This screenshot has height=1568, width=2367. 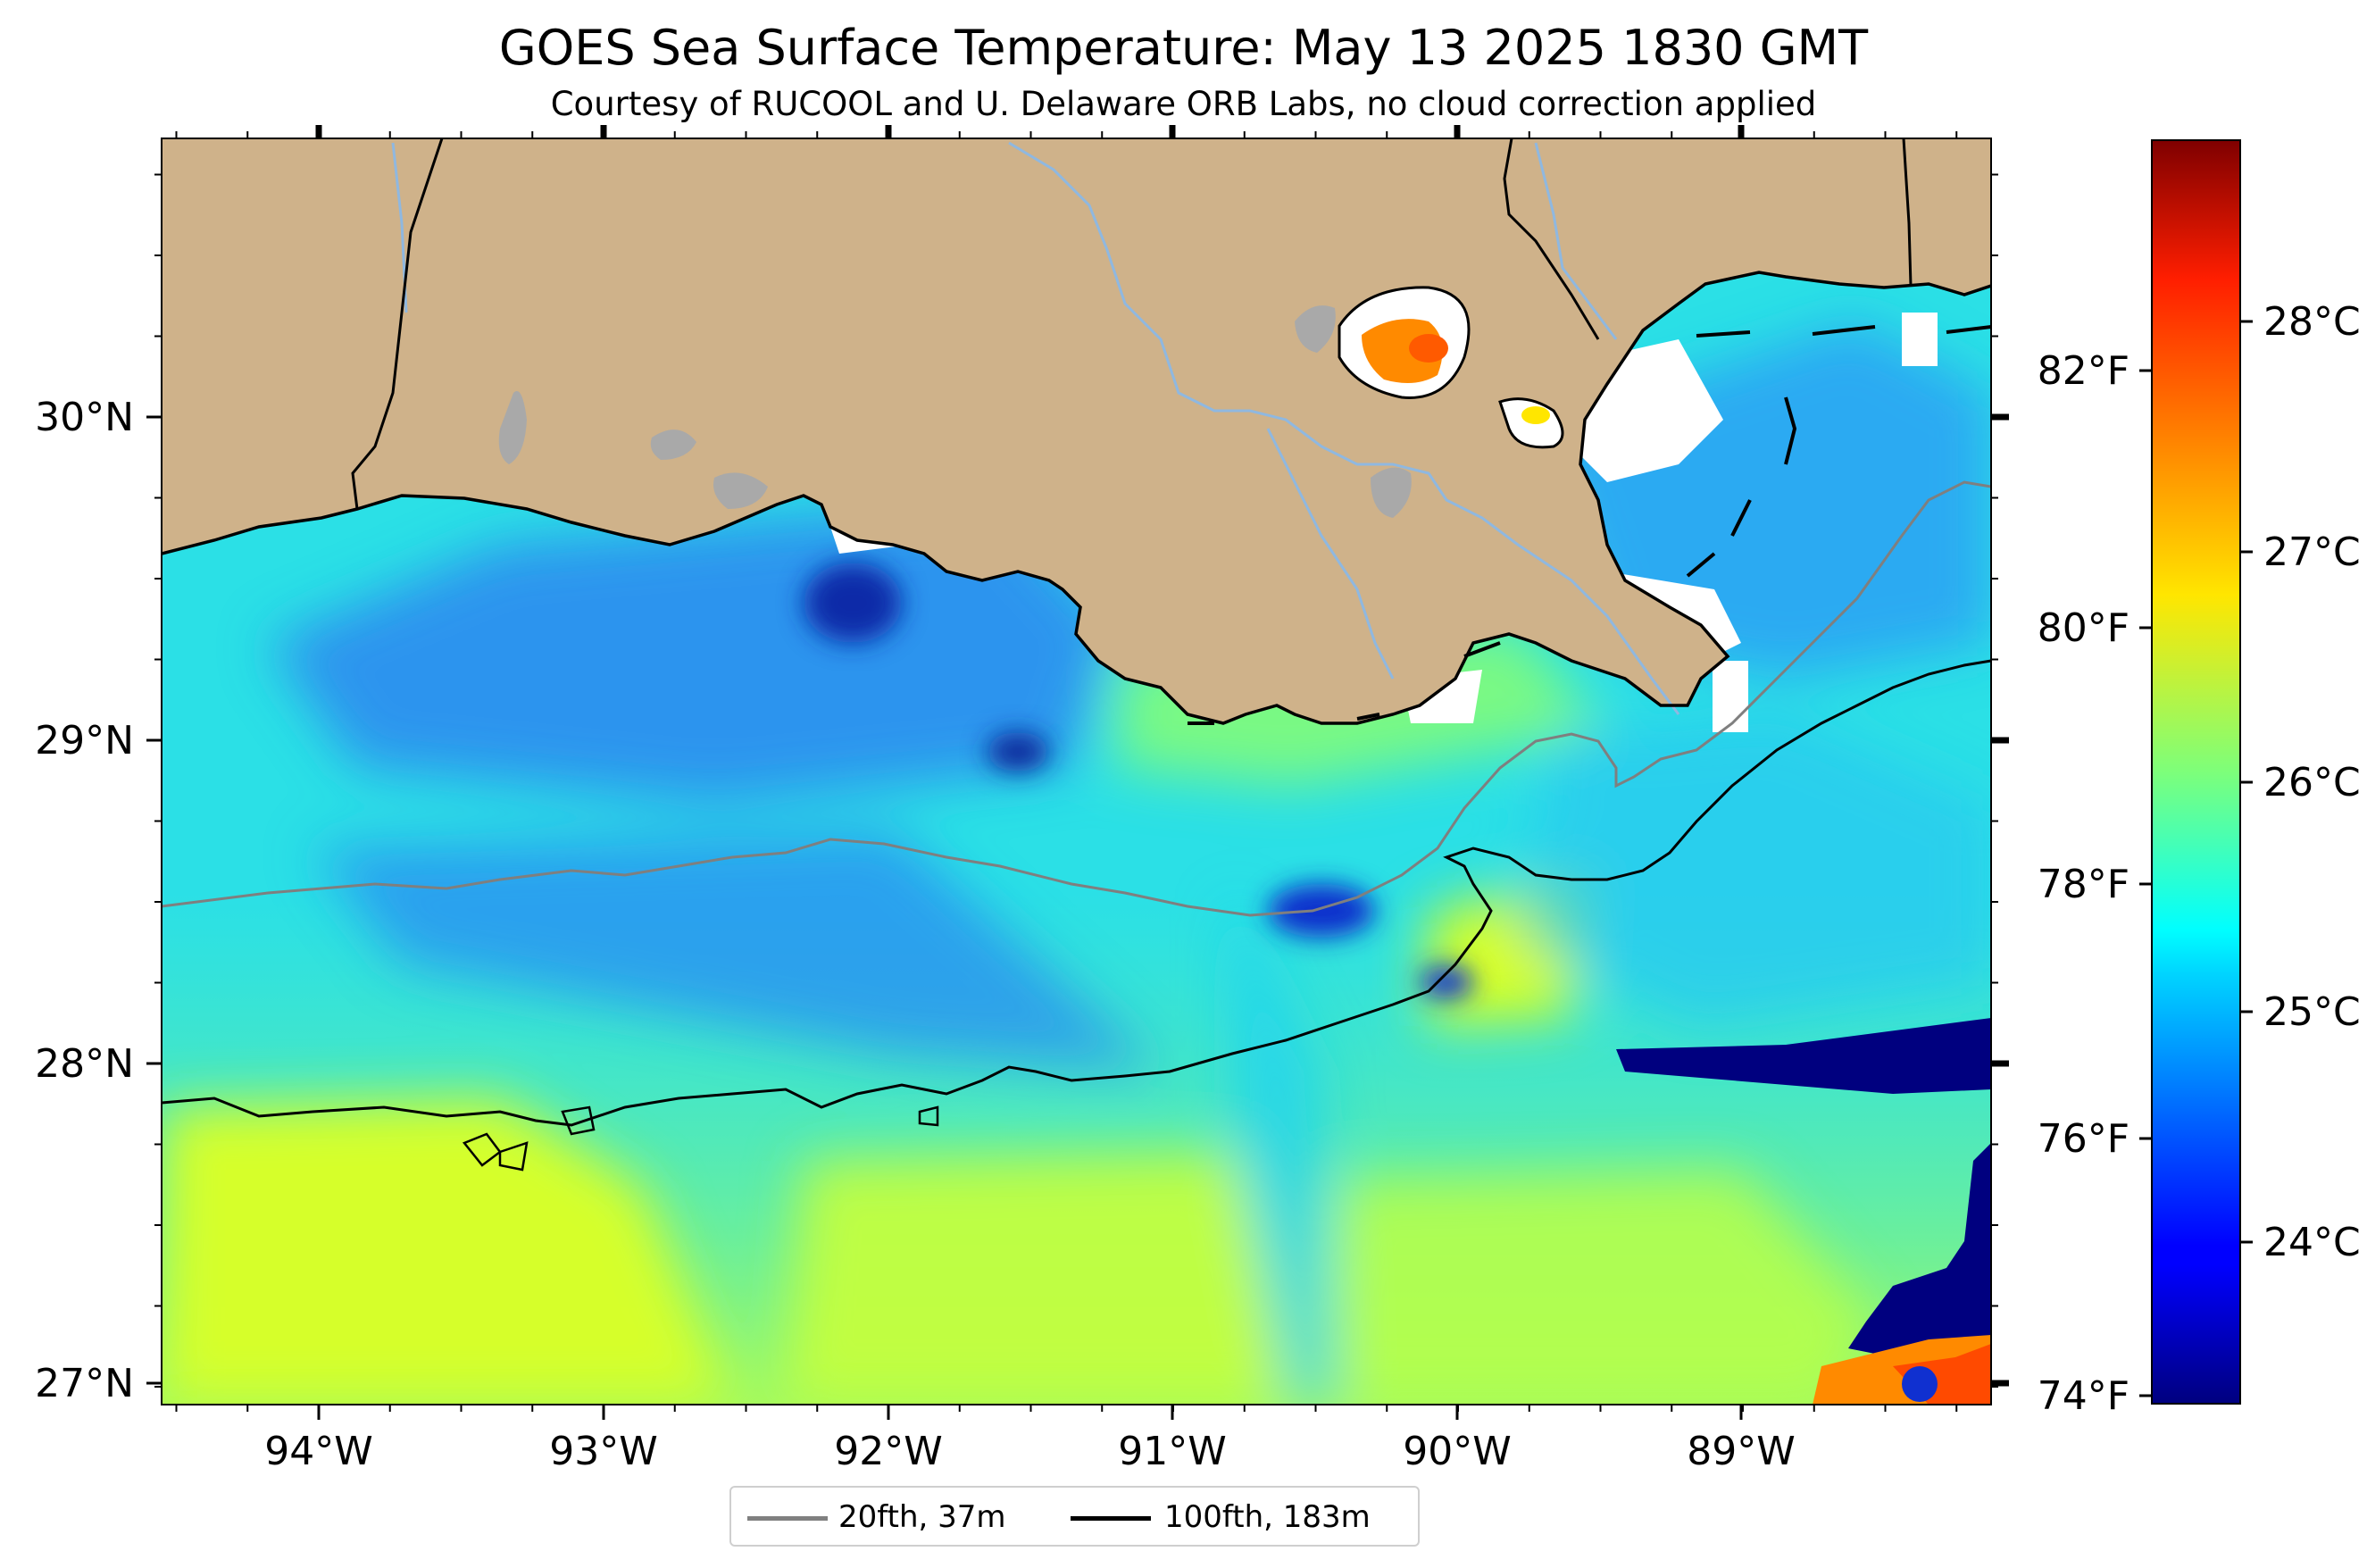 What do you see at coordinates (84, 1064) in the screenshot?
I see `lat-label: 28°N` at bounding box center [84, 1064].